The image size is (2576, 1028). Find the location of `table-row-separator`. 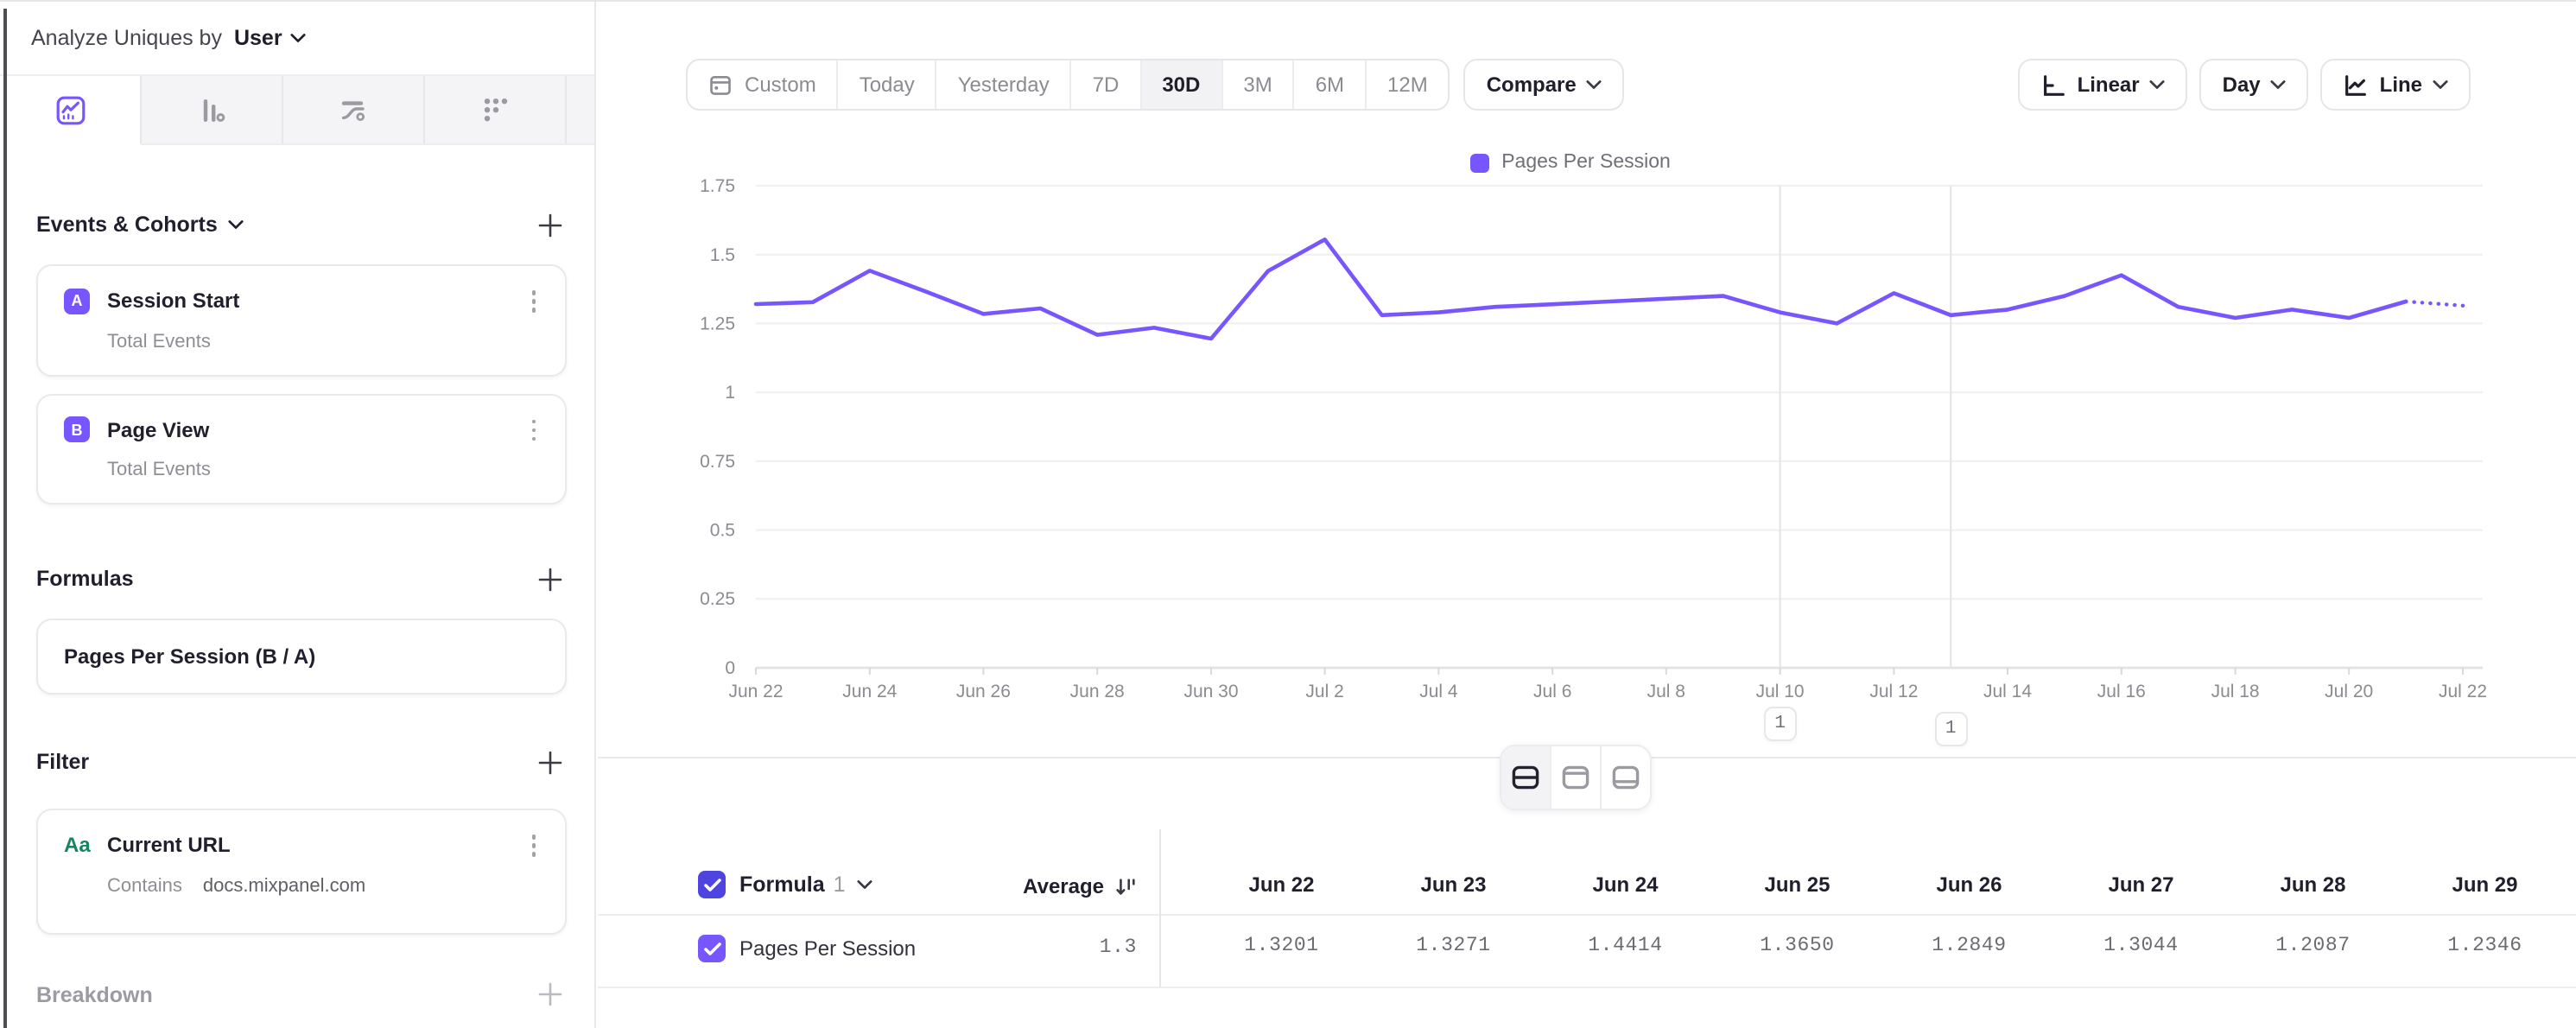

table-row-separator is located at coordinates (1587, 988).